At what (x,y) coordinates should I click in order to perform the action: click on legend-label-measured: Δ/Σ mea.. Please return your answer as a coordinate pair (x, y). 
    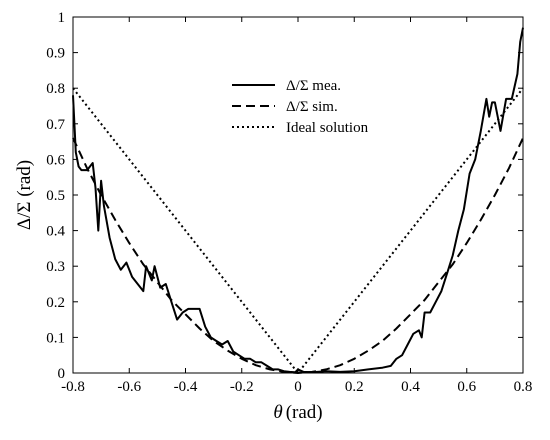
    Looking at the image, I should click on (313, 86).